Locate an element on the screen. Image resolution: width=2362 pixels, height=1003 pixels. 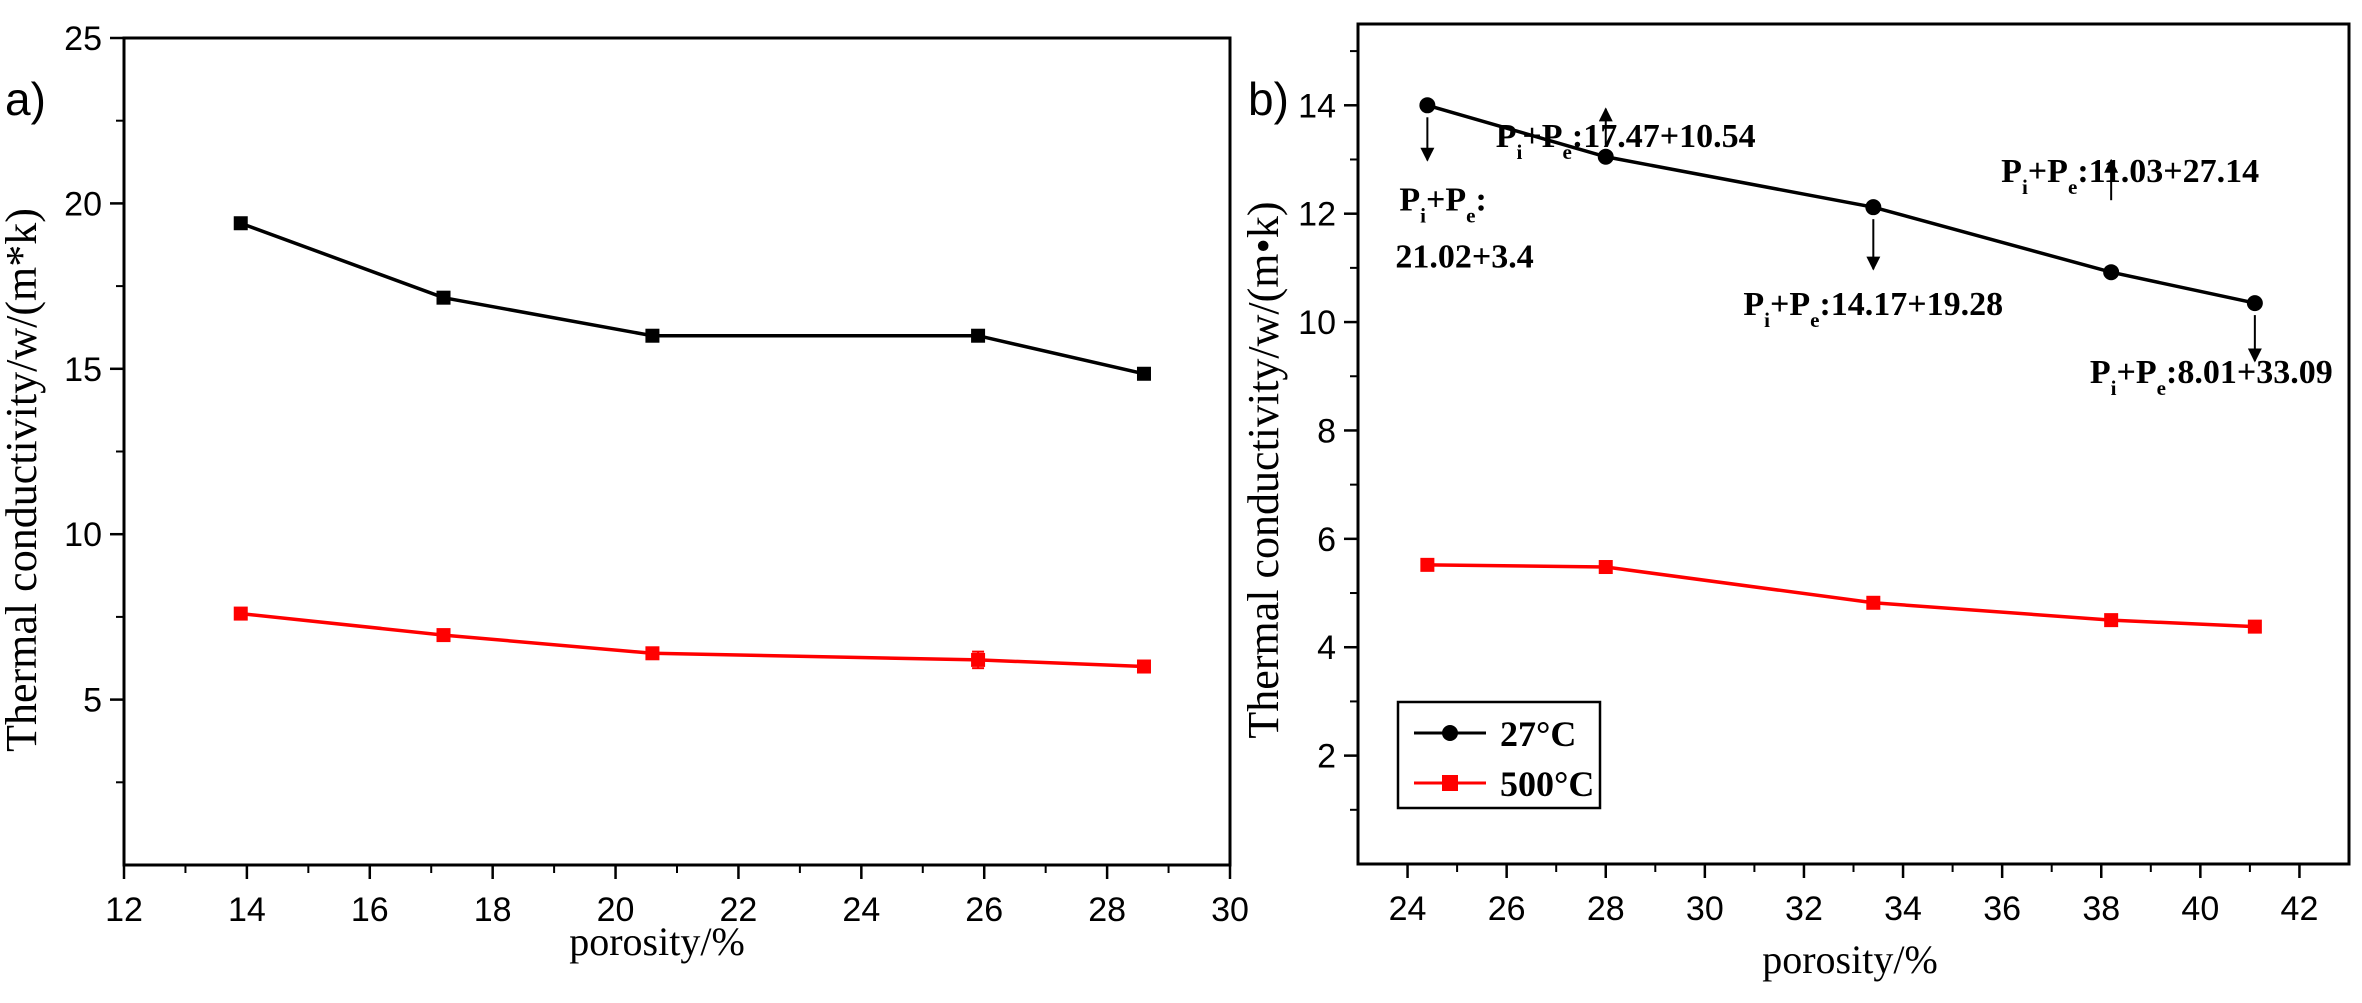
x-tick-label: 40 is located at coordinates (2200, 909).